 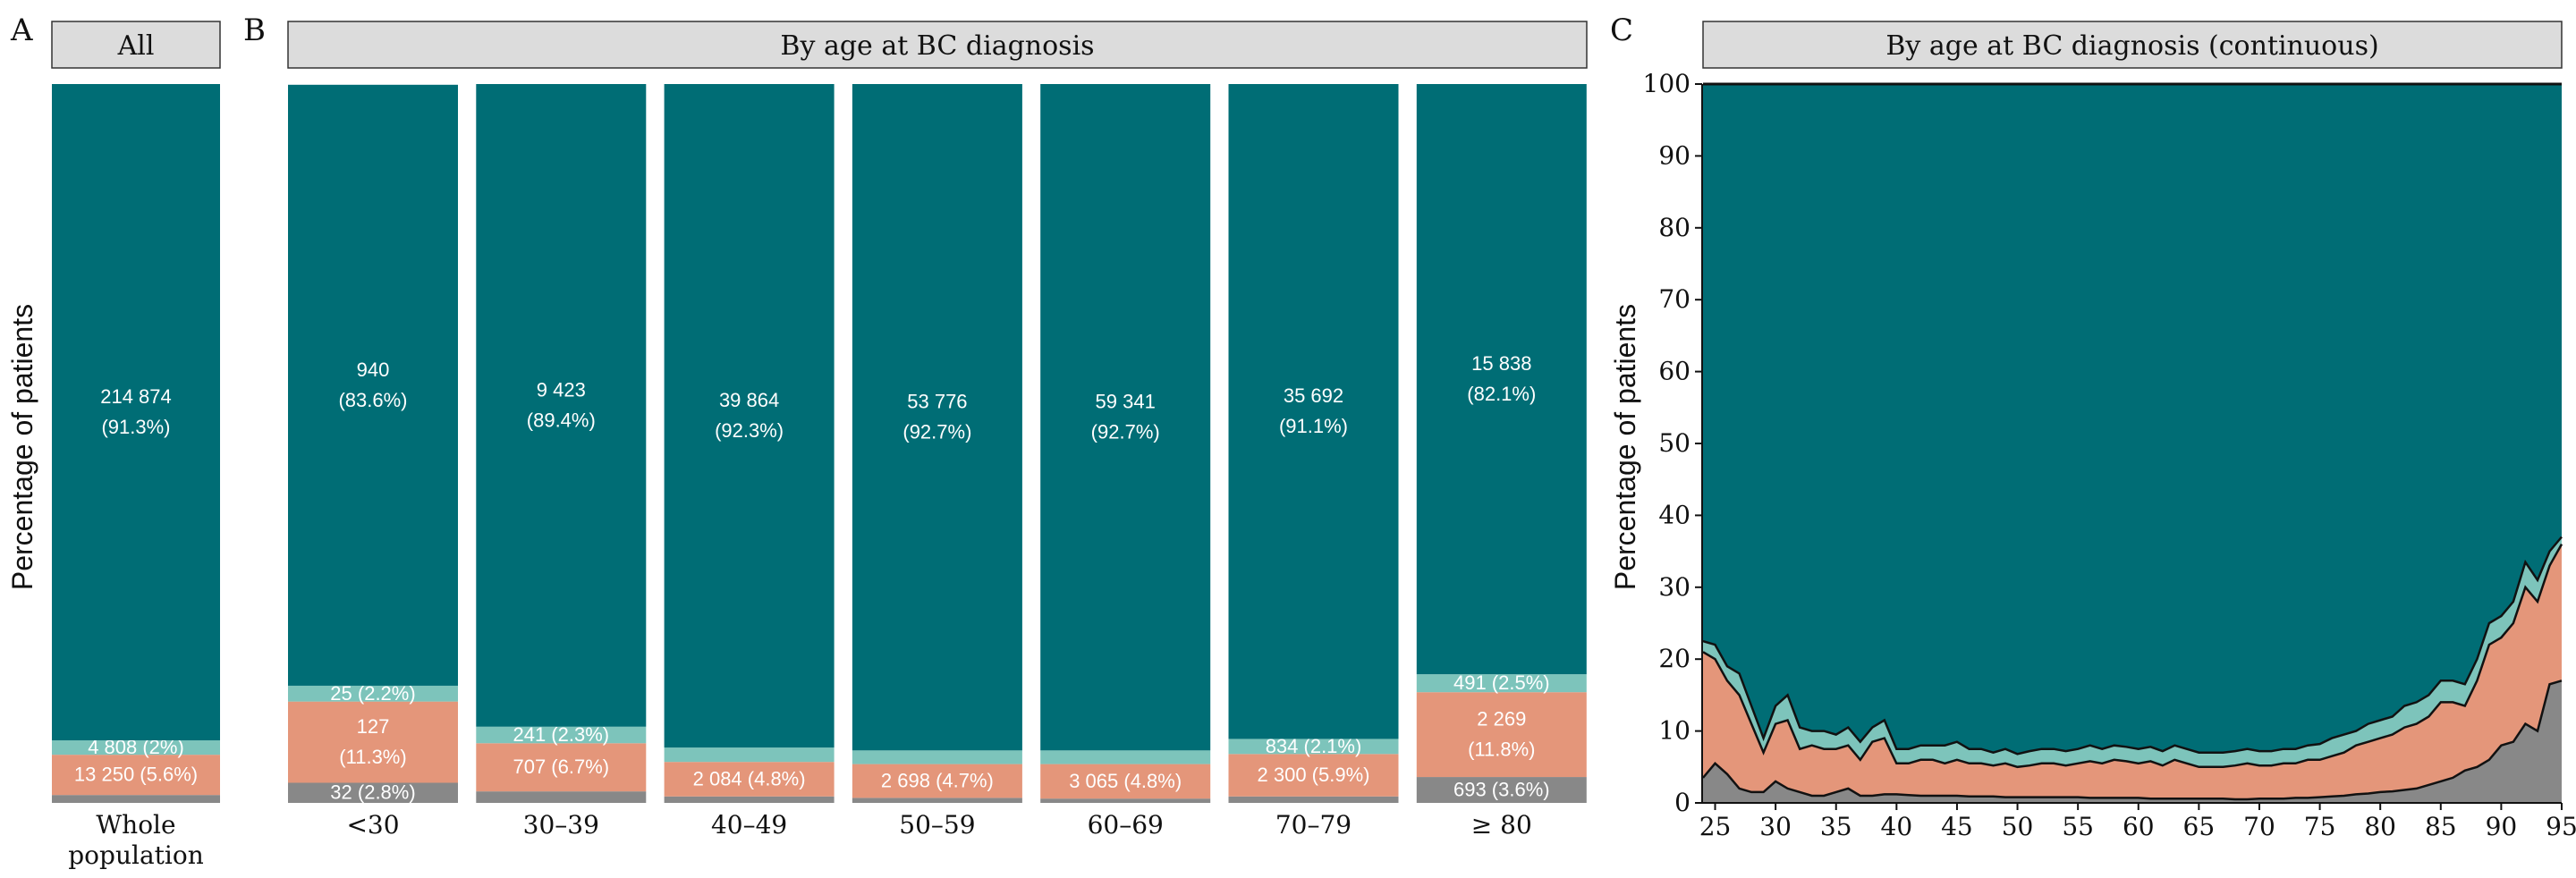 I want to click on b-label-4-salmon: 3 065 (4.8%), so click(x=1125, y=781).